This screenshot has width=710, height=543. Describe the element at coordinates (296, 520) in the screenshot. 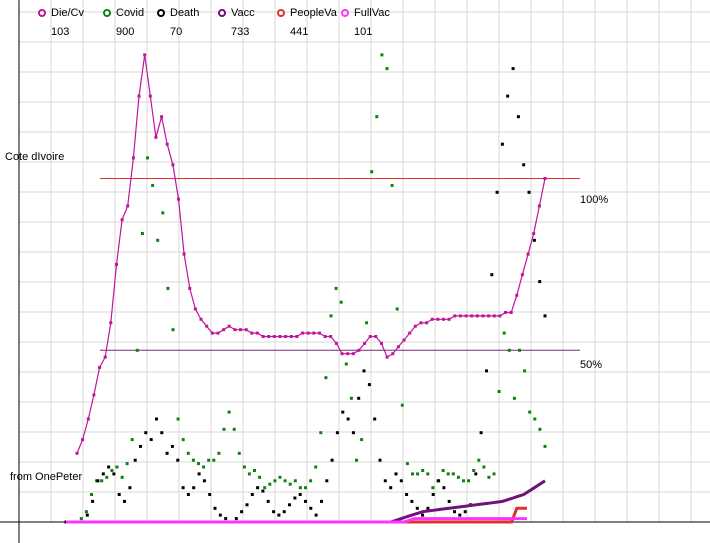

I see `series-line` at that location.